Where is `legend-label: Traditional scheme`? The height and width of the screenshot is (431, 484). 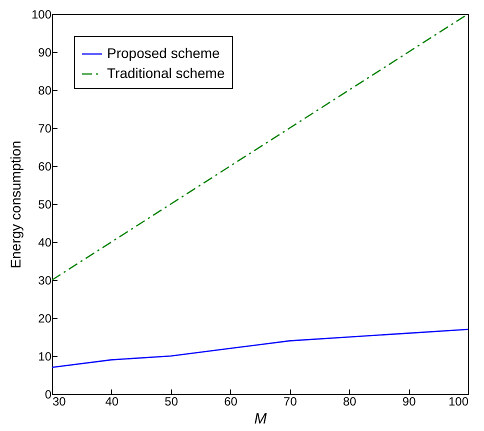
legend-label: Traditional scheme is located at coordinates (166, 73).